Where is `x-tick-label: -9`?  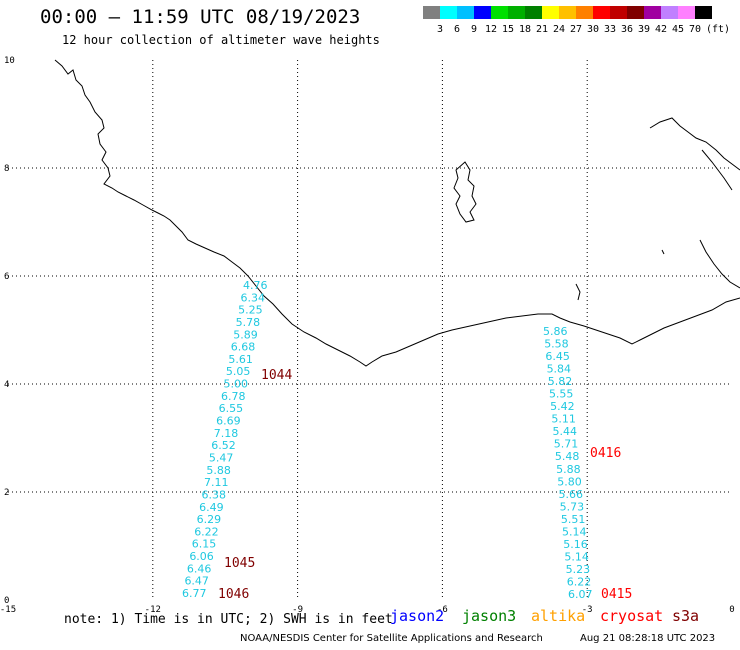 x-tick-label: -9 is located at coordinates (297, 610).